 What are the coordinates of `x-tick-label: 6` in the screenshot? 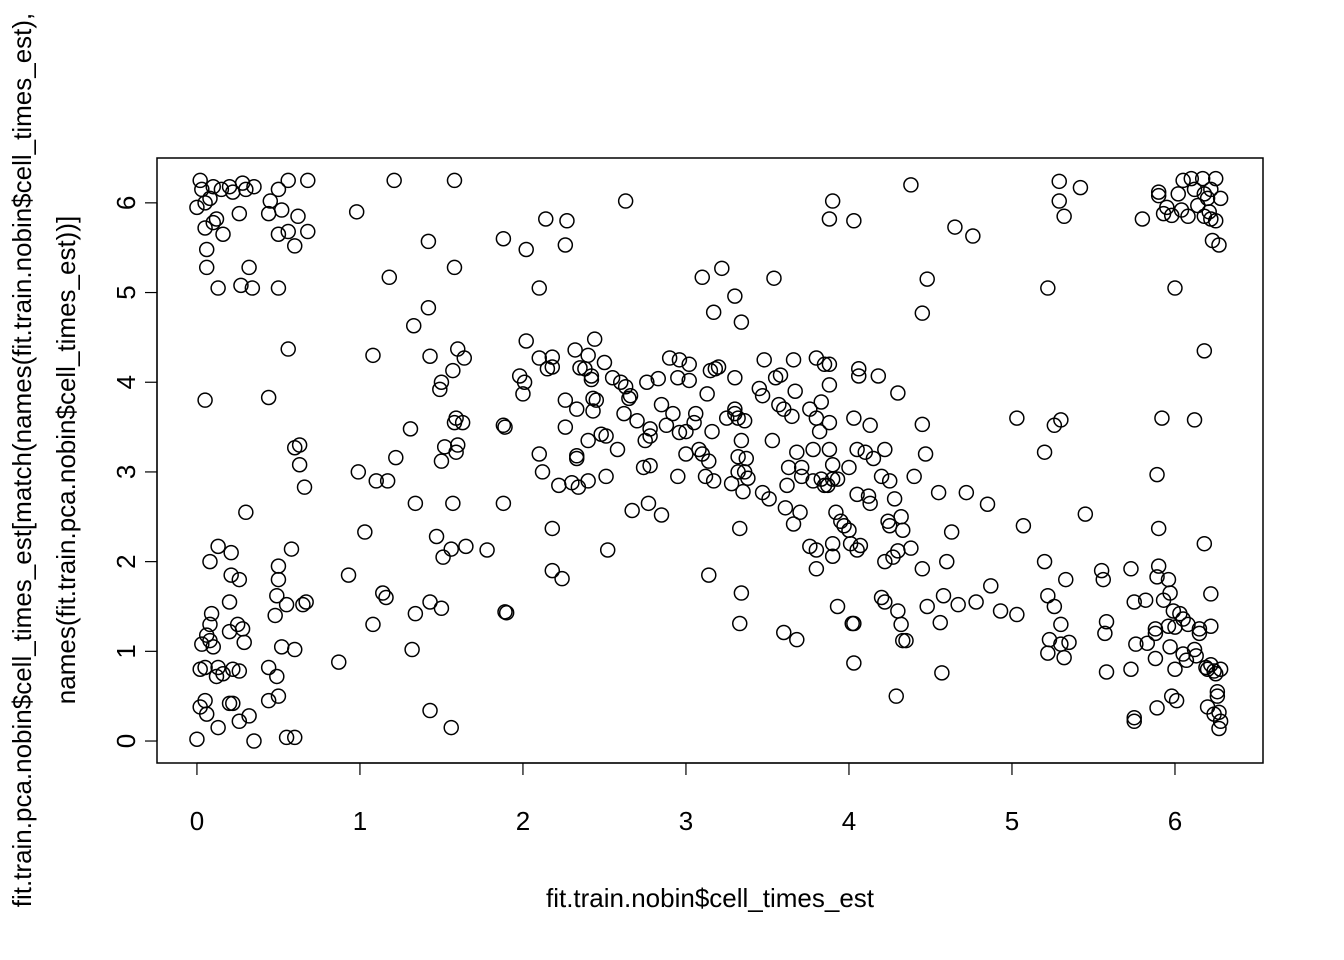 It's located at (1175, 821).